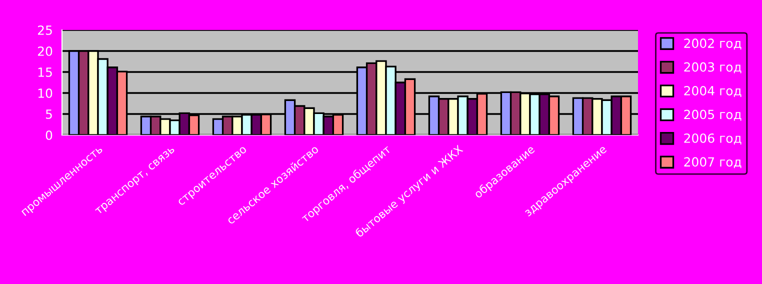  What do you see at coordinates (713, 91) in the screenshot?
I see `legend-label: 2004 год` at bounding box center [713, 91].